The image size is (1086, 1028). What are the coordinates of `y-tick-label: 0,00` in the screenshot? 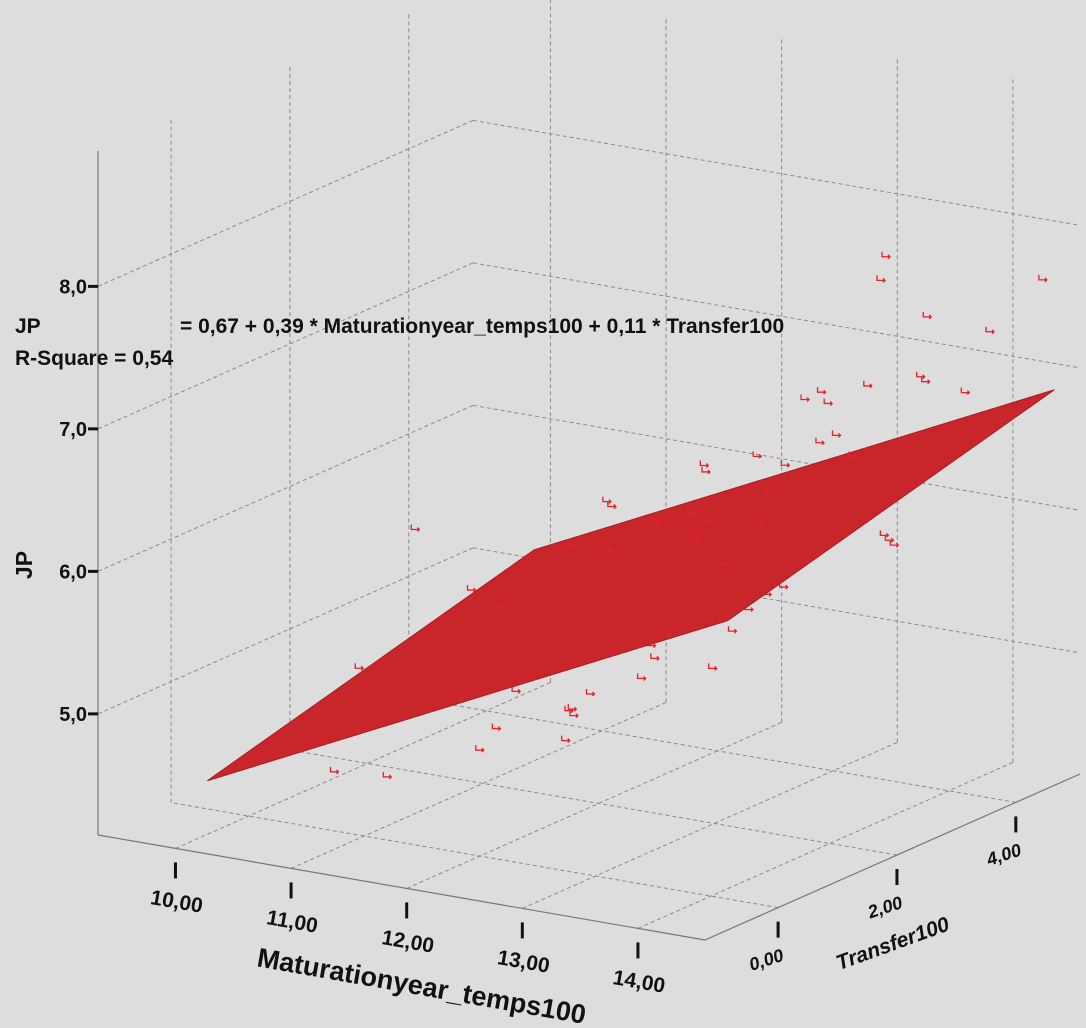 It's located at (766, 960).